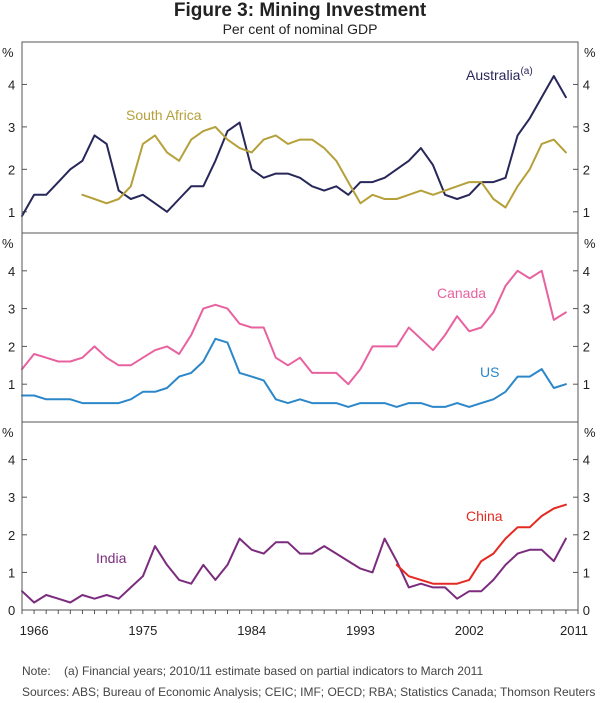  Describe the element at coordinates (300, 10) in the screenshot. I see `chart-title: Figure 3: Mining Investment` at that location.